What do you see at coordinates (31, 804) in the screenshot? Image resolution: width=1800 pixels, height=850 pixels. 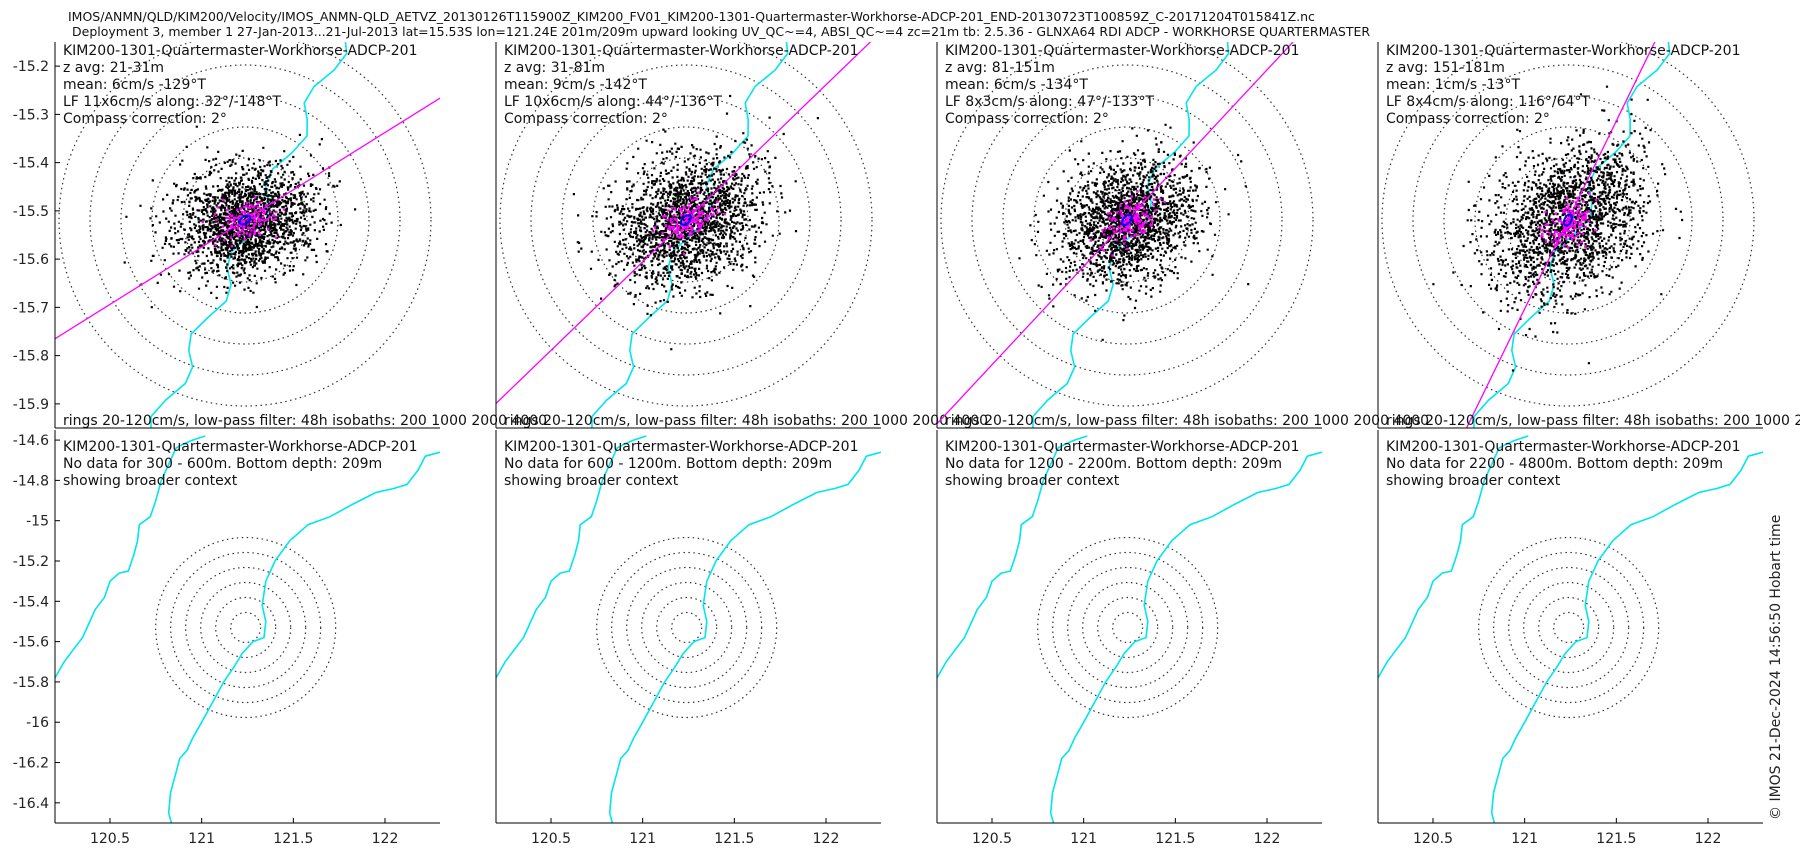 I see `y-tick-label: -16.4` at bounding box center [31, 804].